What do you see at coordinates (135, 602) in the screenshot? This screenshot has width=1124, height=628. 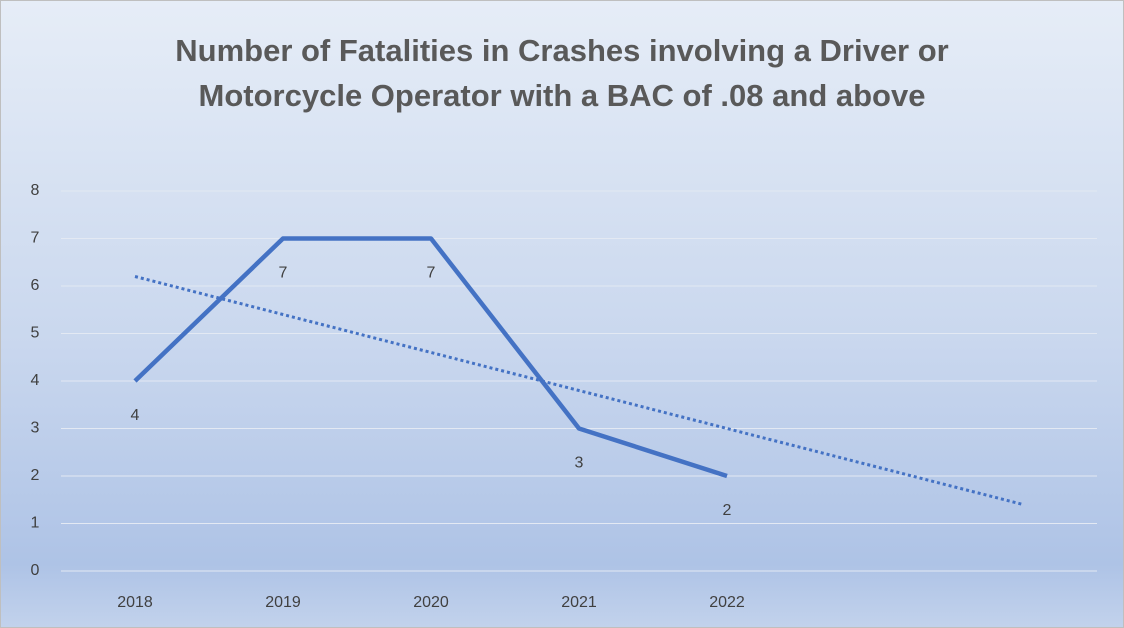 I see `x-tick-label: 2018` at bounding box center [135, 602].